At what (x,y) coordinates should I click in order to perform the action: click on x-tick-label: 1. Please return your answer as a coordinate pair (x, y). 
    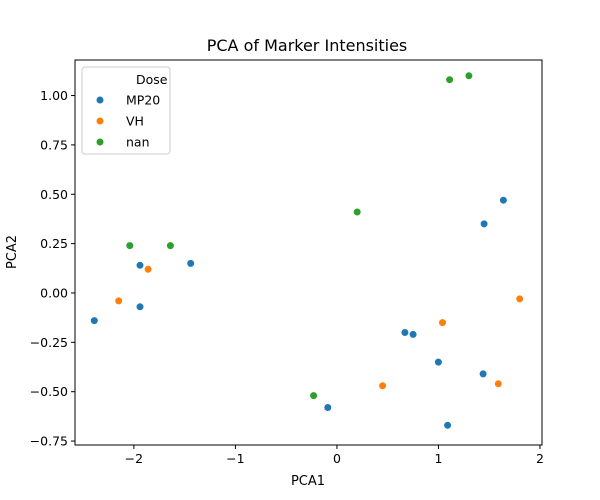
    Looking at the image, I should click on (438, 458).